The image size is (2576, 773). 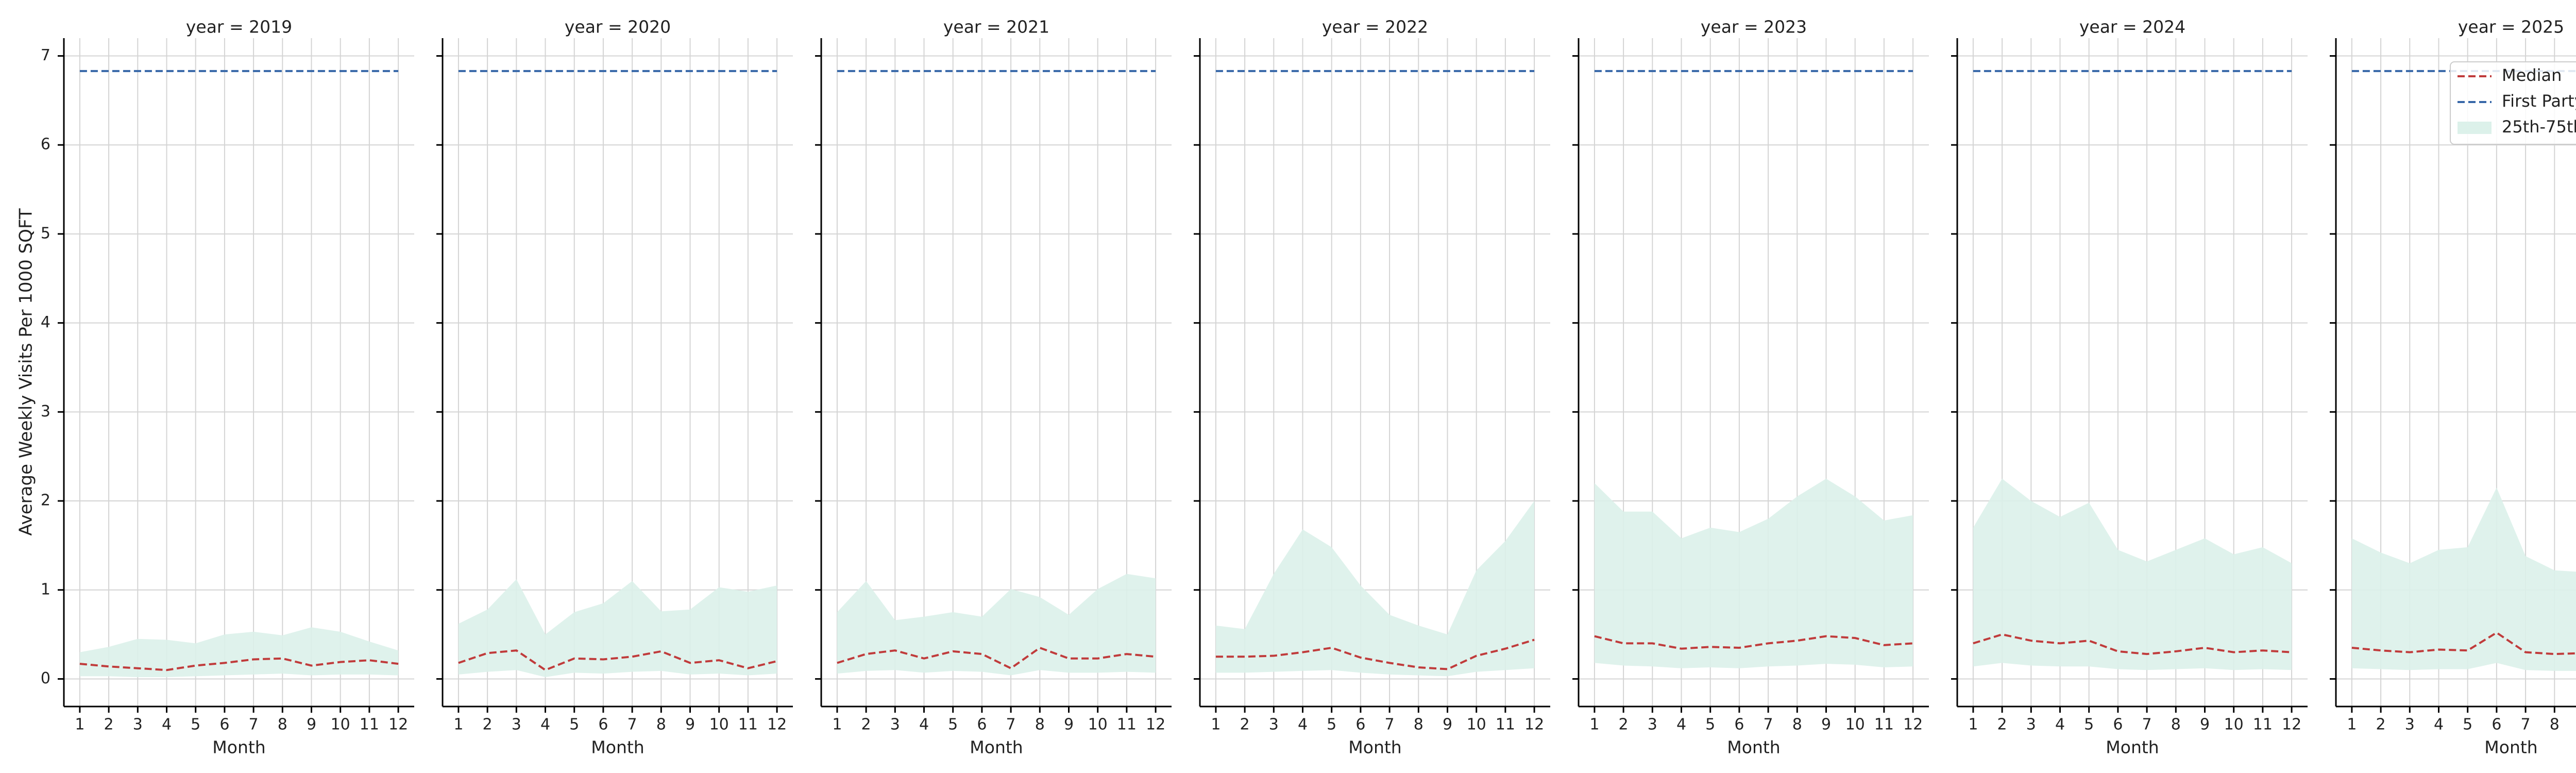 What do you see at coordinates (1375, 27) in the screenshot?
I see `panel-title: year = 2022` at bounding box center [1375, 27].